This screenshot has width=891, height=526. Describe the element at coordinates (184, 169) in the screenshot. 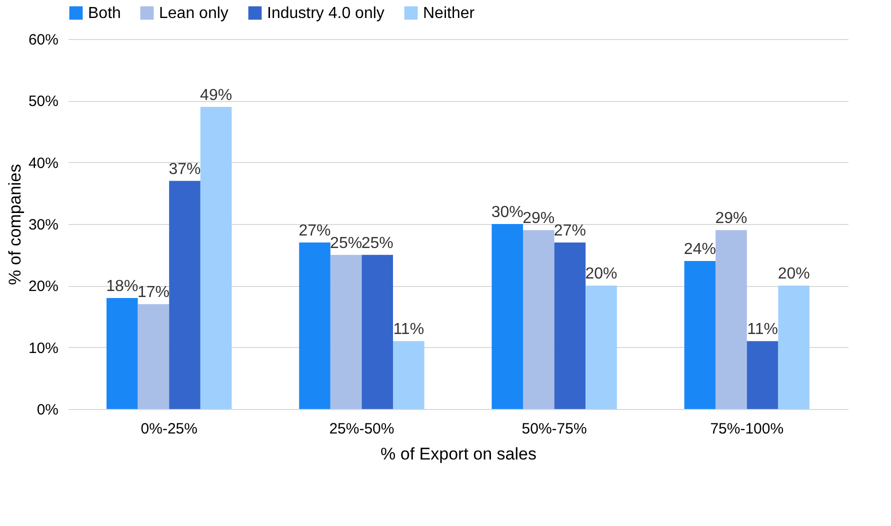

I see `data-label: 37%` at that location.